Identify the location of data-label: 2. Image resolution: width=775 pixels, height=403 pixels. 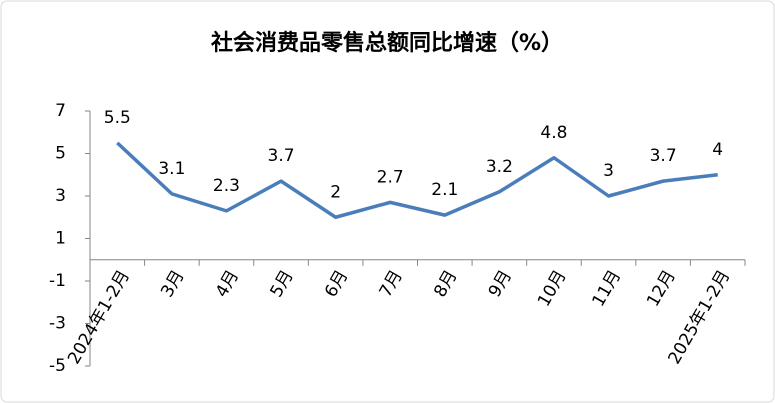
(335, 192).